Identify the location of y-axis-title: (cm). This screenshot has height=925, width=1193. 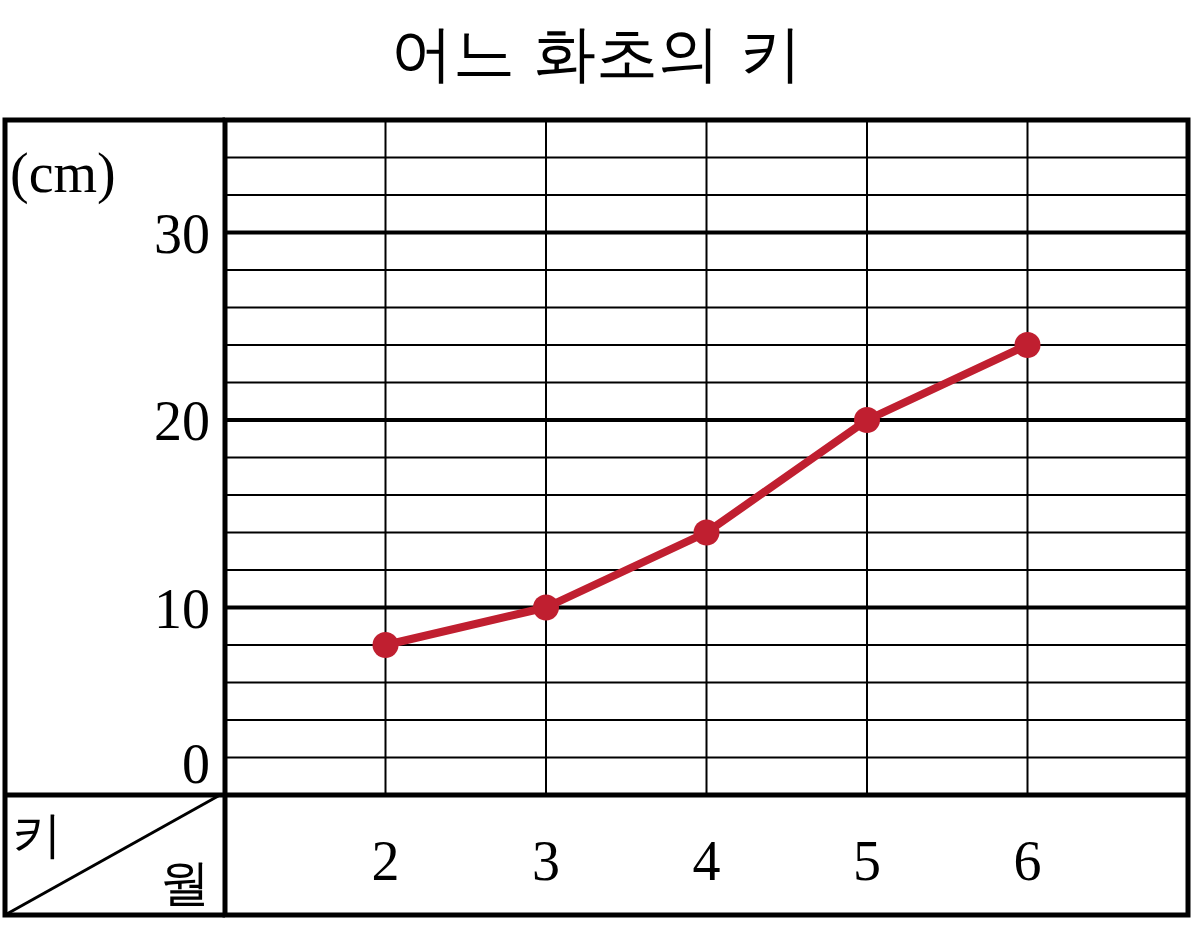
(63, 173).